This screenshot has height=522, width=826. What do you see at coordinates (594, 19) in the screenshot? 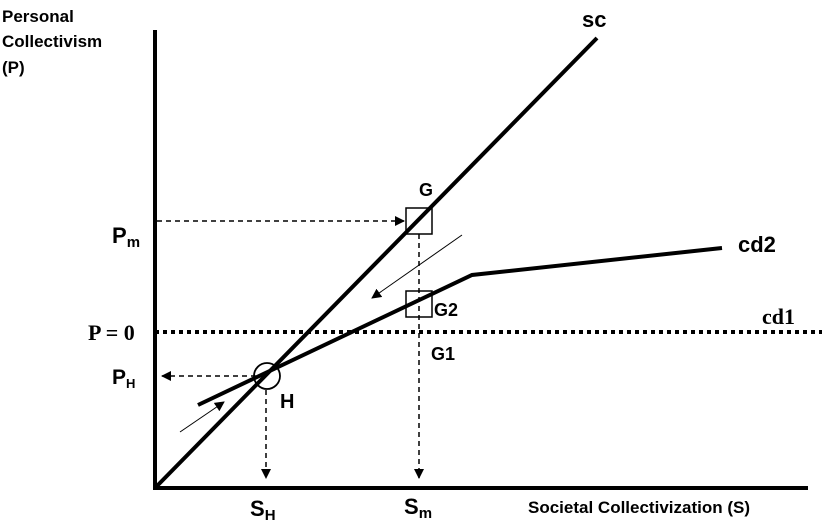
I see `sc-label: sc` at bounding box center [594, 19].